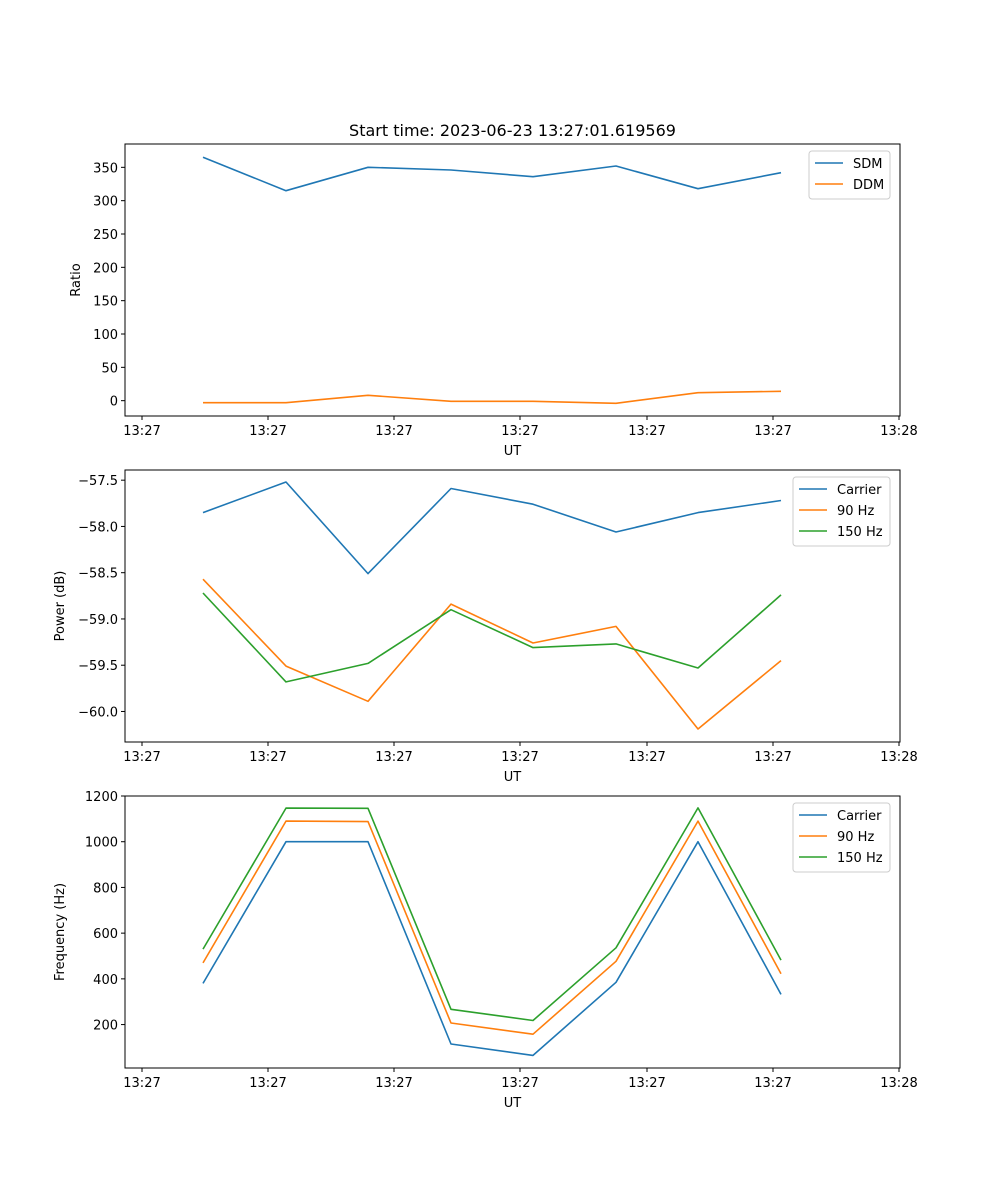  Describe the element at coordinates (98, 666) in the screenshot. I see `y-tick-label: −59.5` at that location.